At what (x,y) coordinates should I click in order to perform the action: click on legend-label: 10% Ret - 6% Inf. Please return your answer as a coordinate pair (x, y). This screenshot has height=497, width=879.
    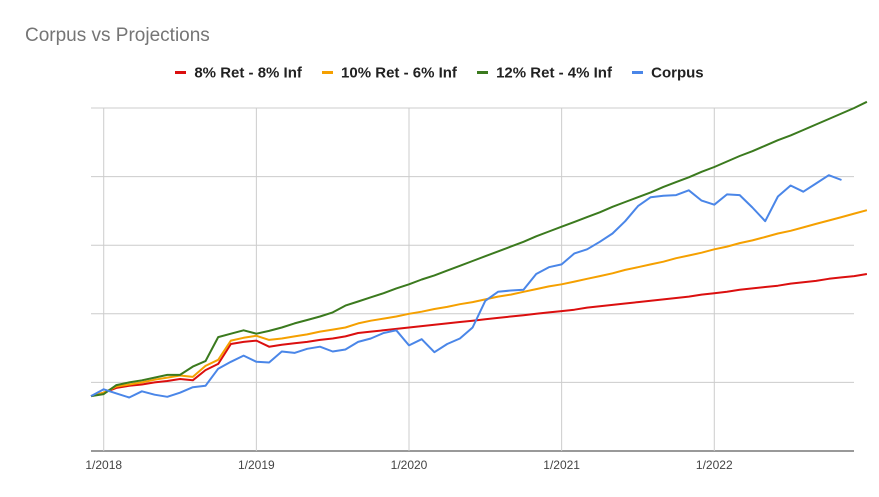
    Looking at the image, I should click on (399, 73).